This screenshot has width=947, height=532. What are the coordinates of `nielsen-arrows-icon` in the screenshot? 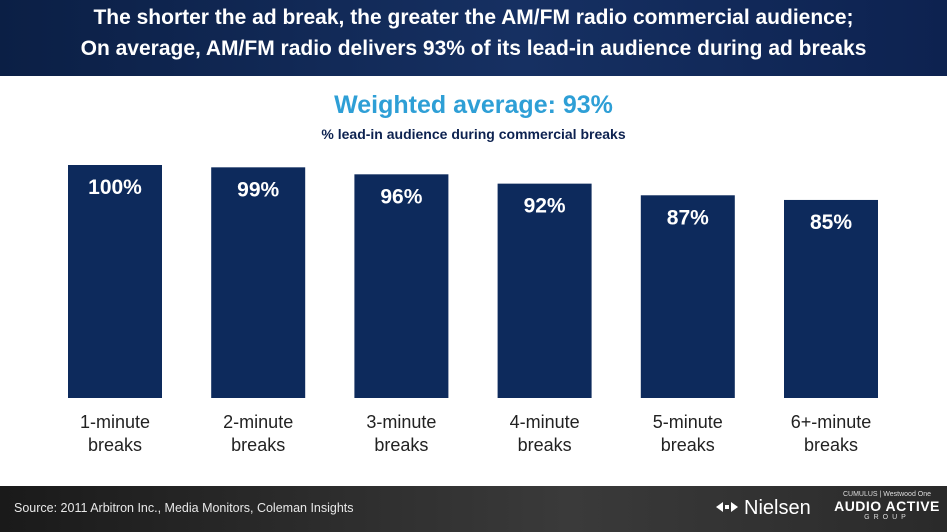 It's located at (727, 508).